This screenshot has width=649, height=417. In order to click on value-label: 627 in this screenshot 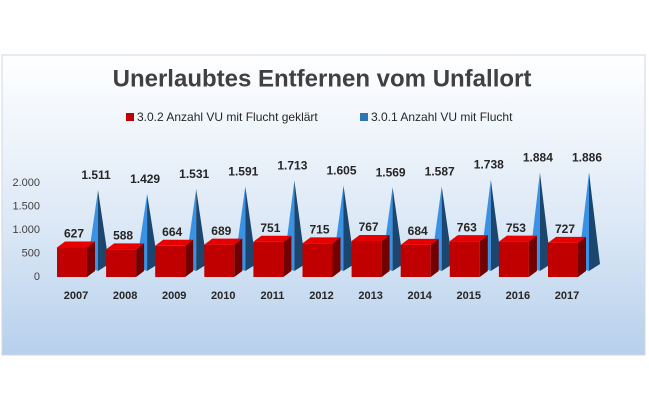, I will do `click(74, 234)`.